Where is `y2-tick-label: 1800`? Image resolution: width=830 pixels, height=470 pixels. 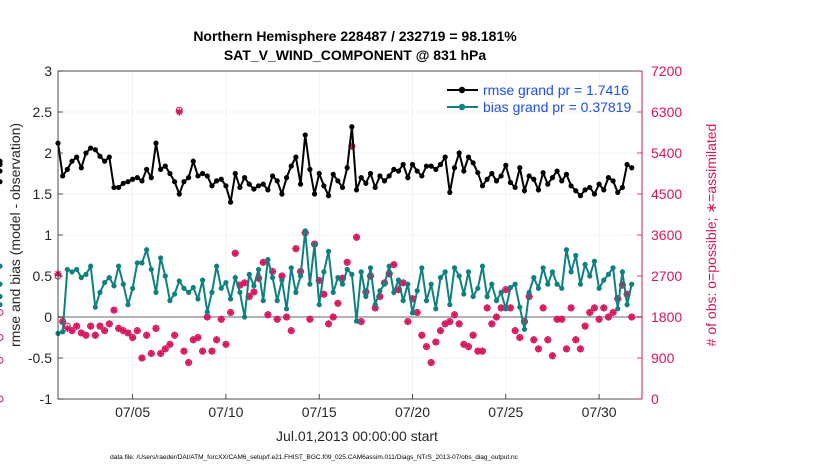 y2-tick-label: 1800 is located at coordinates (666, 317).